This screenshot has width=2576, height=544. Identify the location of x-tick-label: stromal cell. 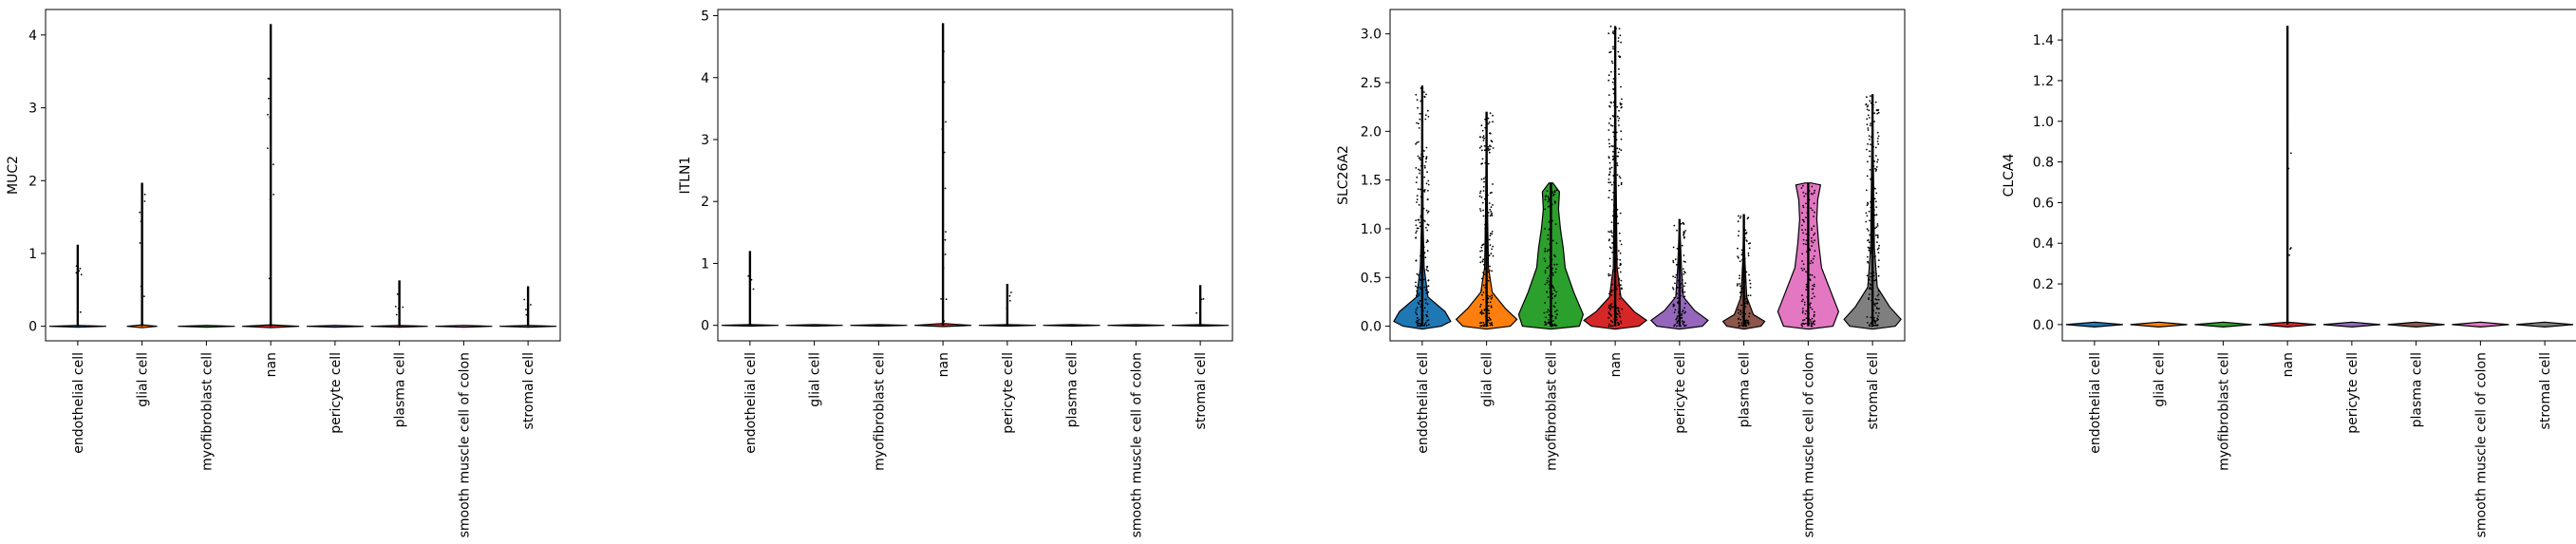
(2545, 390).